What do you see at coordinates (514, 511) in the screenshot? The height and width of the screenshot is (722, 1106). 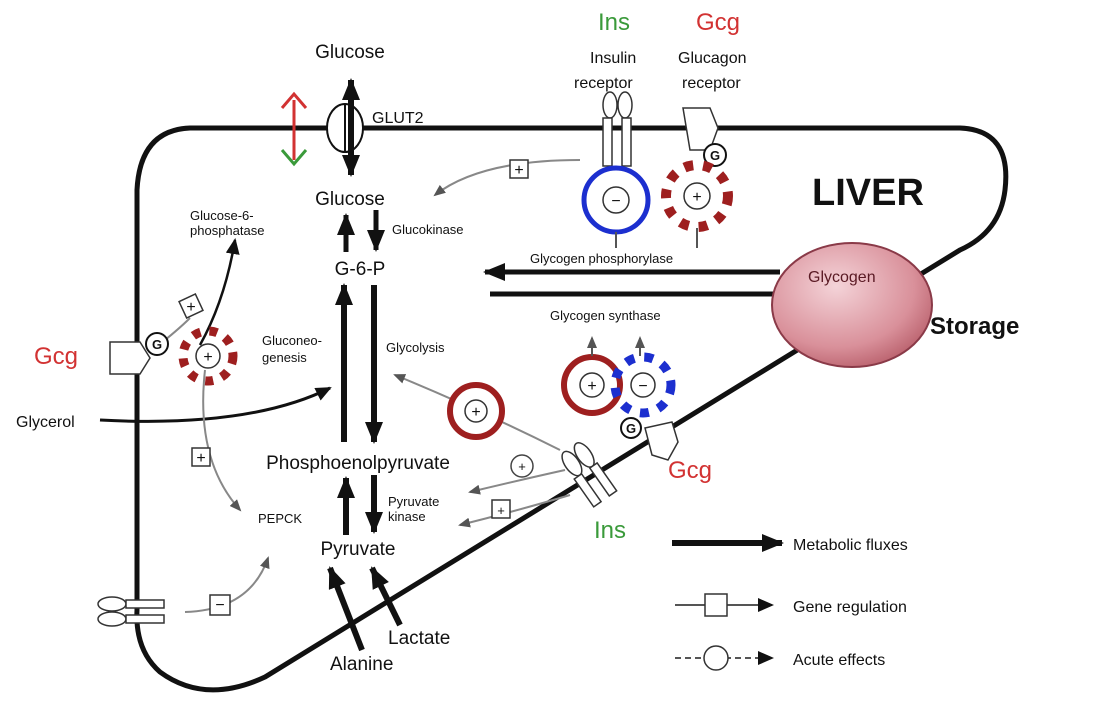 I see `insulin-gene-pk-arrow` at bounding box center [514, 511].